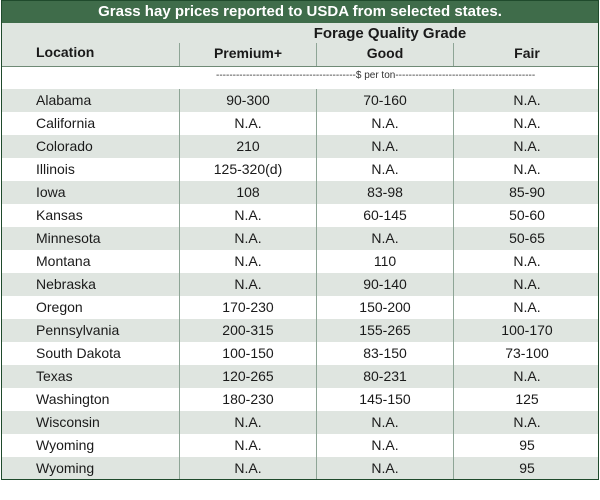 This screenshot has height=500, width=600. What do you see at coordinates (54, 376) in the screenshot?
I see `location-cell: Texas` at bounding box center [54, 376].